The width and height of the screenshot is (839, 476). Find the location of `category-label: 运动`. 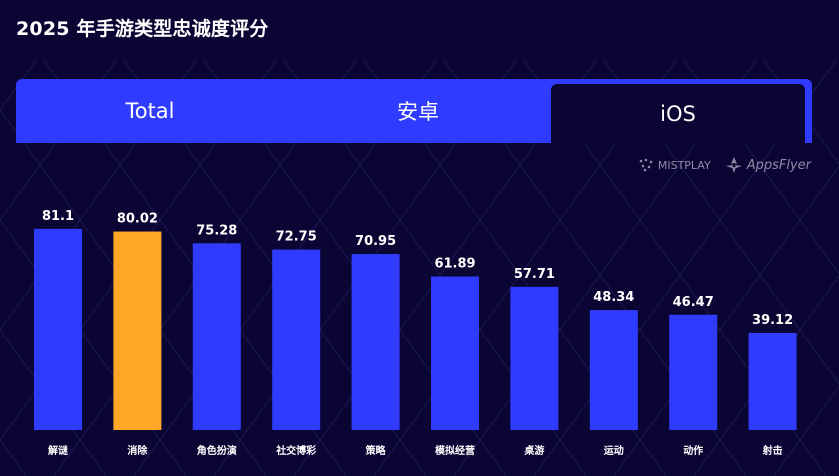

category-label: 运动 is located at coordinates (614, 450).